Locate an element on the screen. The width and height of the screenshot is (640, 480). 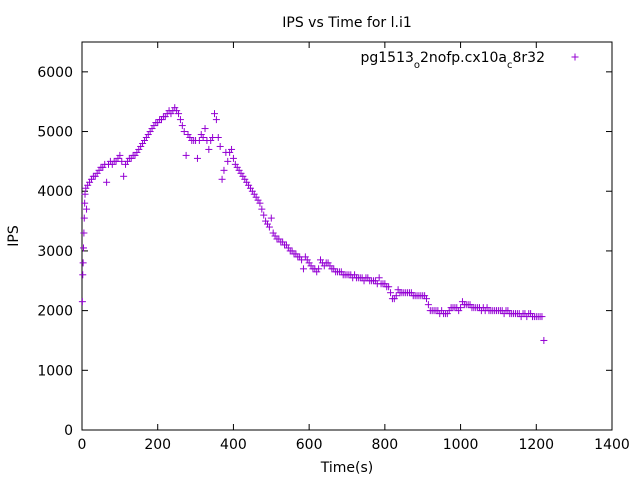
y-tick-label: 3000 is located at coordinates (55, 252).